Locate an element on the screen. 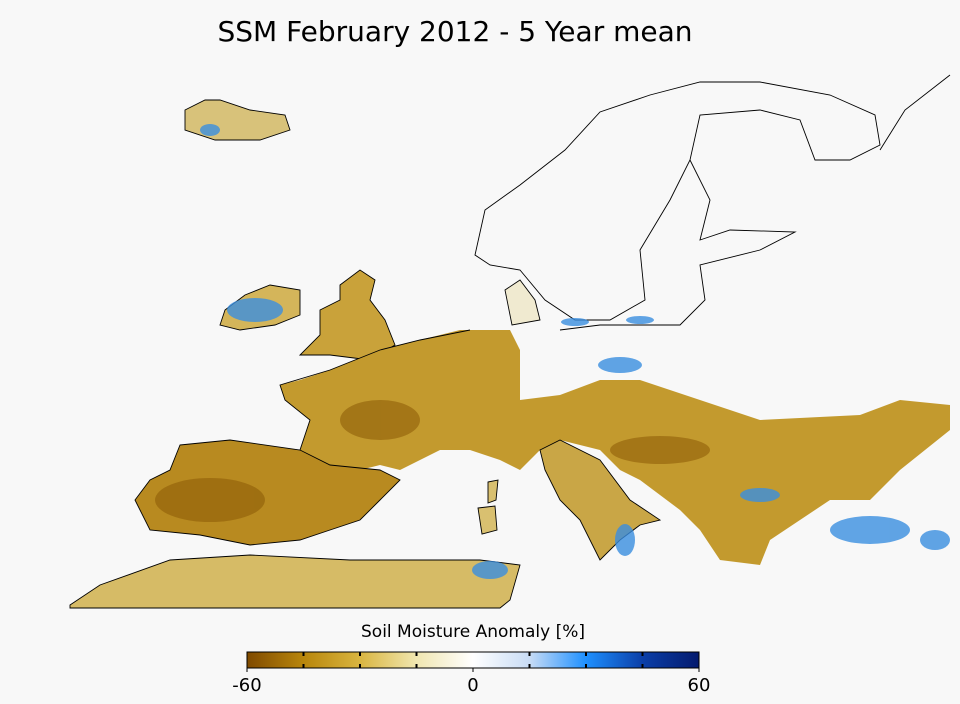  britain is located at coordinates (347, 315).